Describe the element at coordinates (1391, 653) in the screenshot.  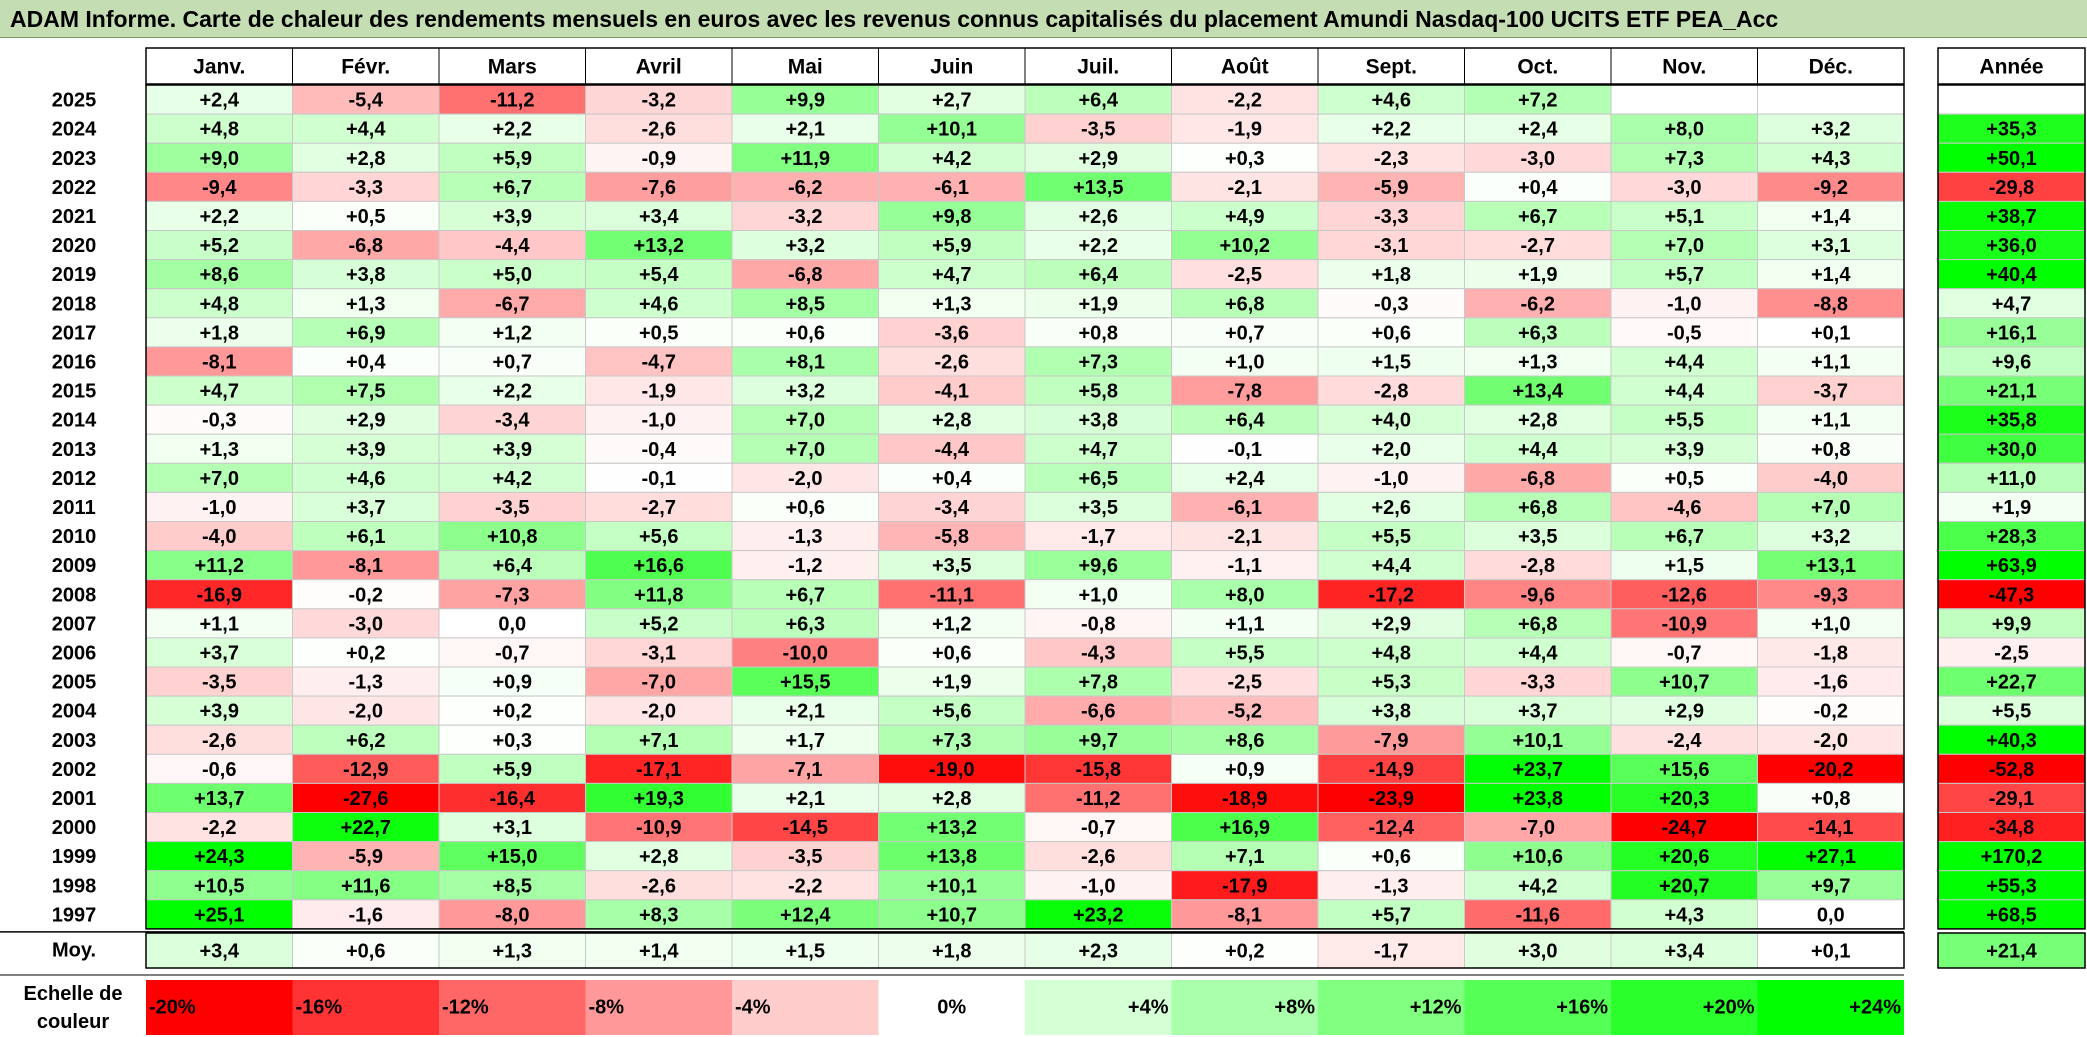
I see `cell-value: +4,8` at that location.